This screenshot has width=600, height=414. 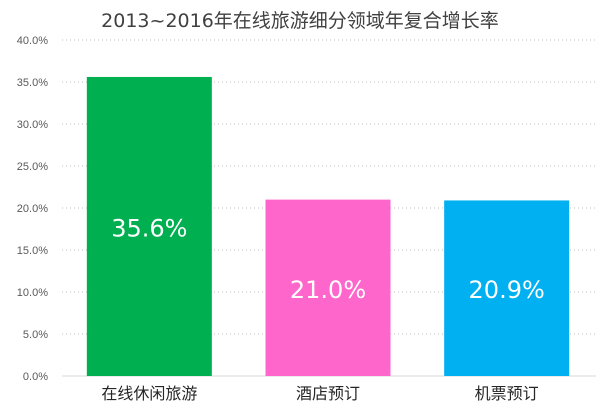 What do you see at coordinates (328, 393) in the screenshot?
I see `category-label: 酒店预订` at bounding box center [328, 393].